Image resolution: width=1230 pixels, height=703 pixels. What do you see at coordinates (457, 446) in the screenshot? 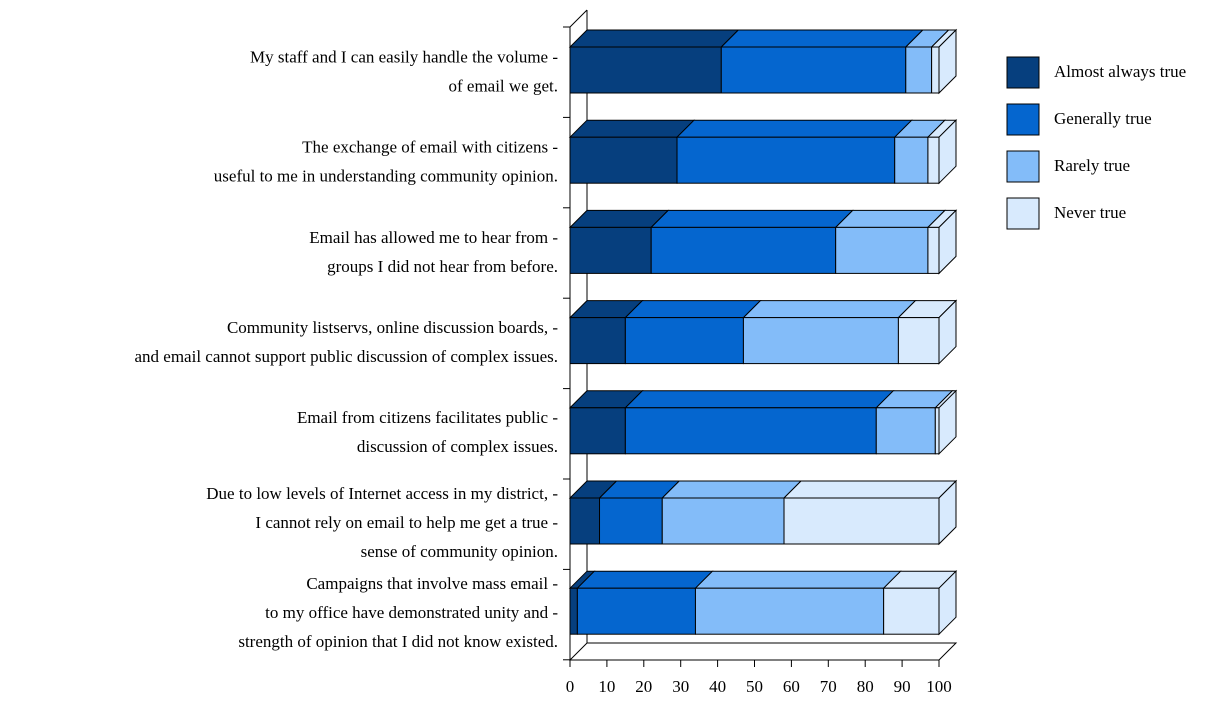
I see `category-label: discussion of complex issues.` at bounding box center [457, 446].